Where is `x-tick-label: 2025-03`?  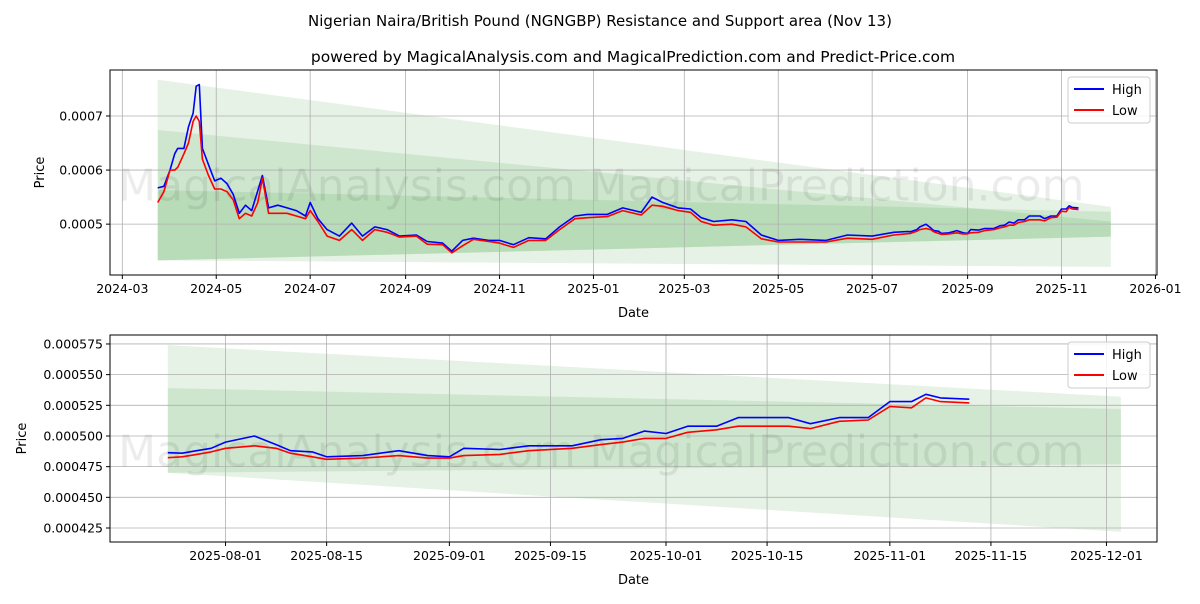
x-tick-label: 2025-03 is located at coordinates (684, 288).